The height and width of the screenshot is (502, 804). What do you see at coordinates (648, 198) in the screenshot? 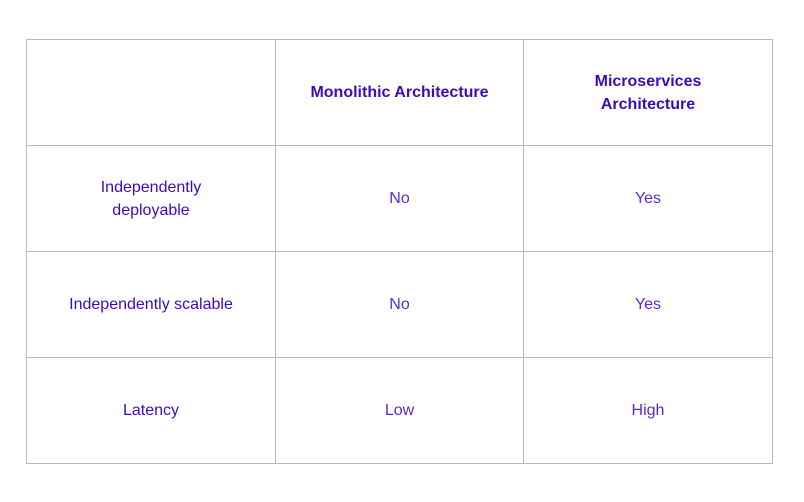
I see `cell-deployable-microservices: Yes` at bounding box center [648, 198].